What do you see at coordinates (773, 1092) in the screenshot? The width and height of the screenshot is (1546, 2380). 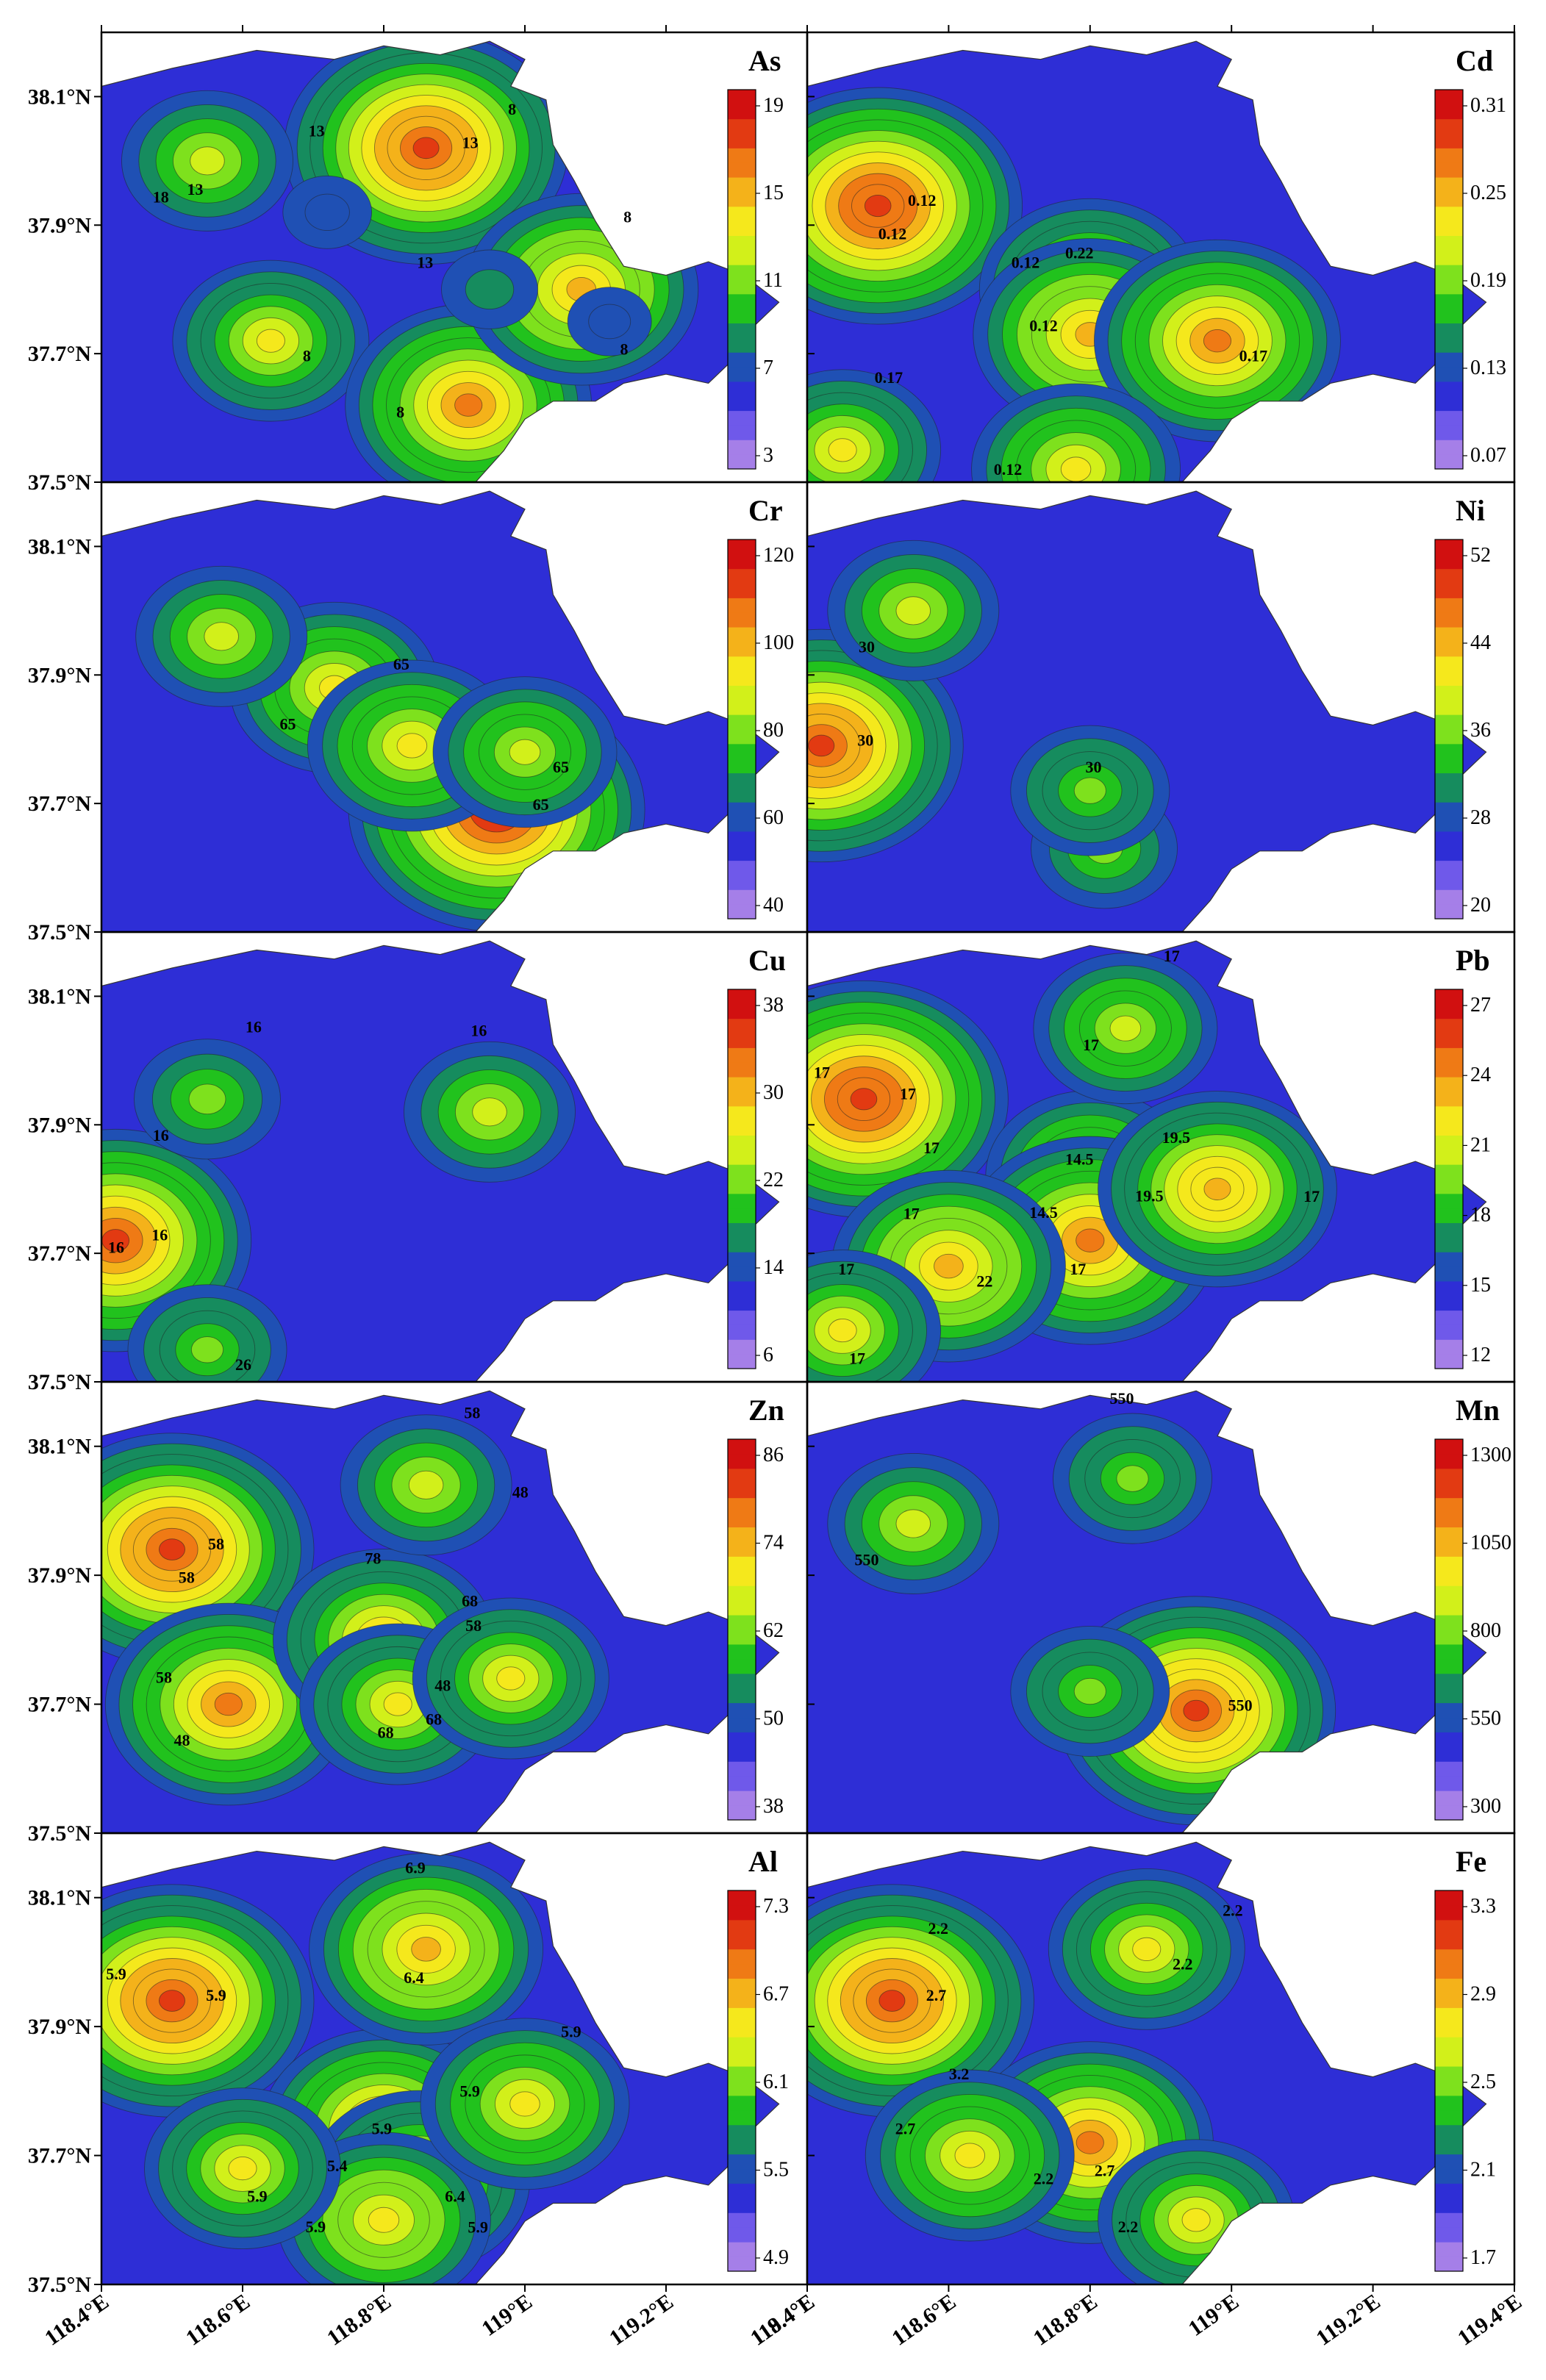 I see `colorbar-label: 30` at bounding box center [773, 1092].